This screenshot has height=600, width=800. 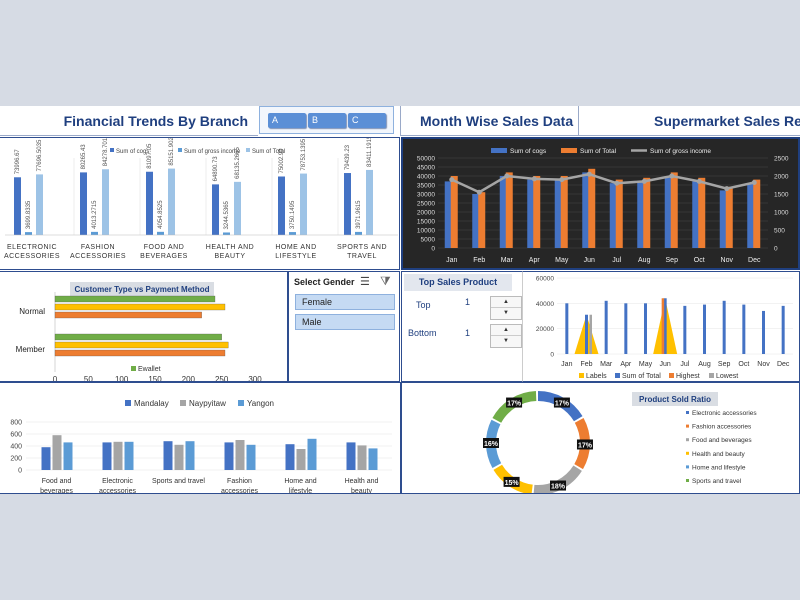 What do you see at coordinates (367, 120) in the screenshot?
I see `branch-button-c: C` at bounding box center [367, 120].